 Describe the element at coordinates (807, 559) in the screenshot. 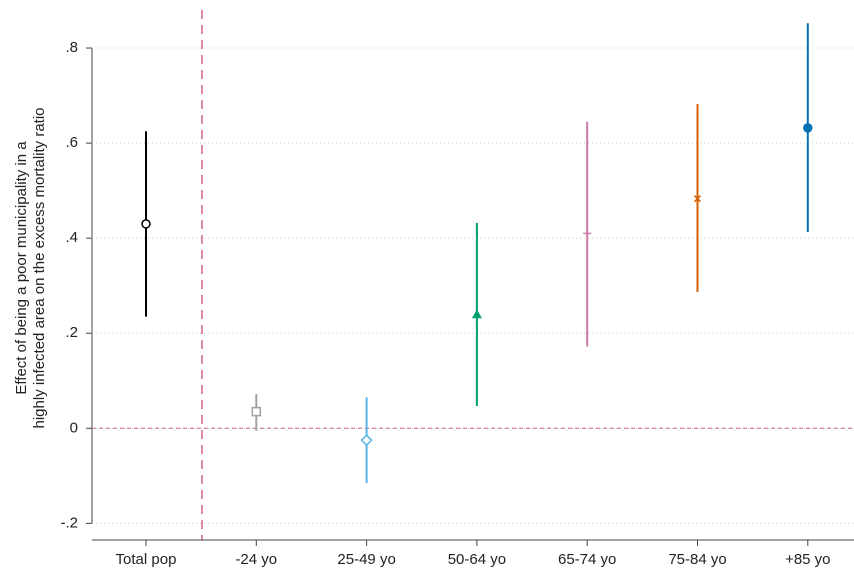

I see `x-tick-label: +85 yo` at that location.